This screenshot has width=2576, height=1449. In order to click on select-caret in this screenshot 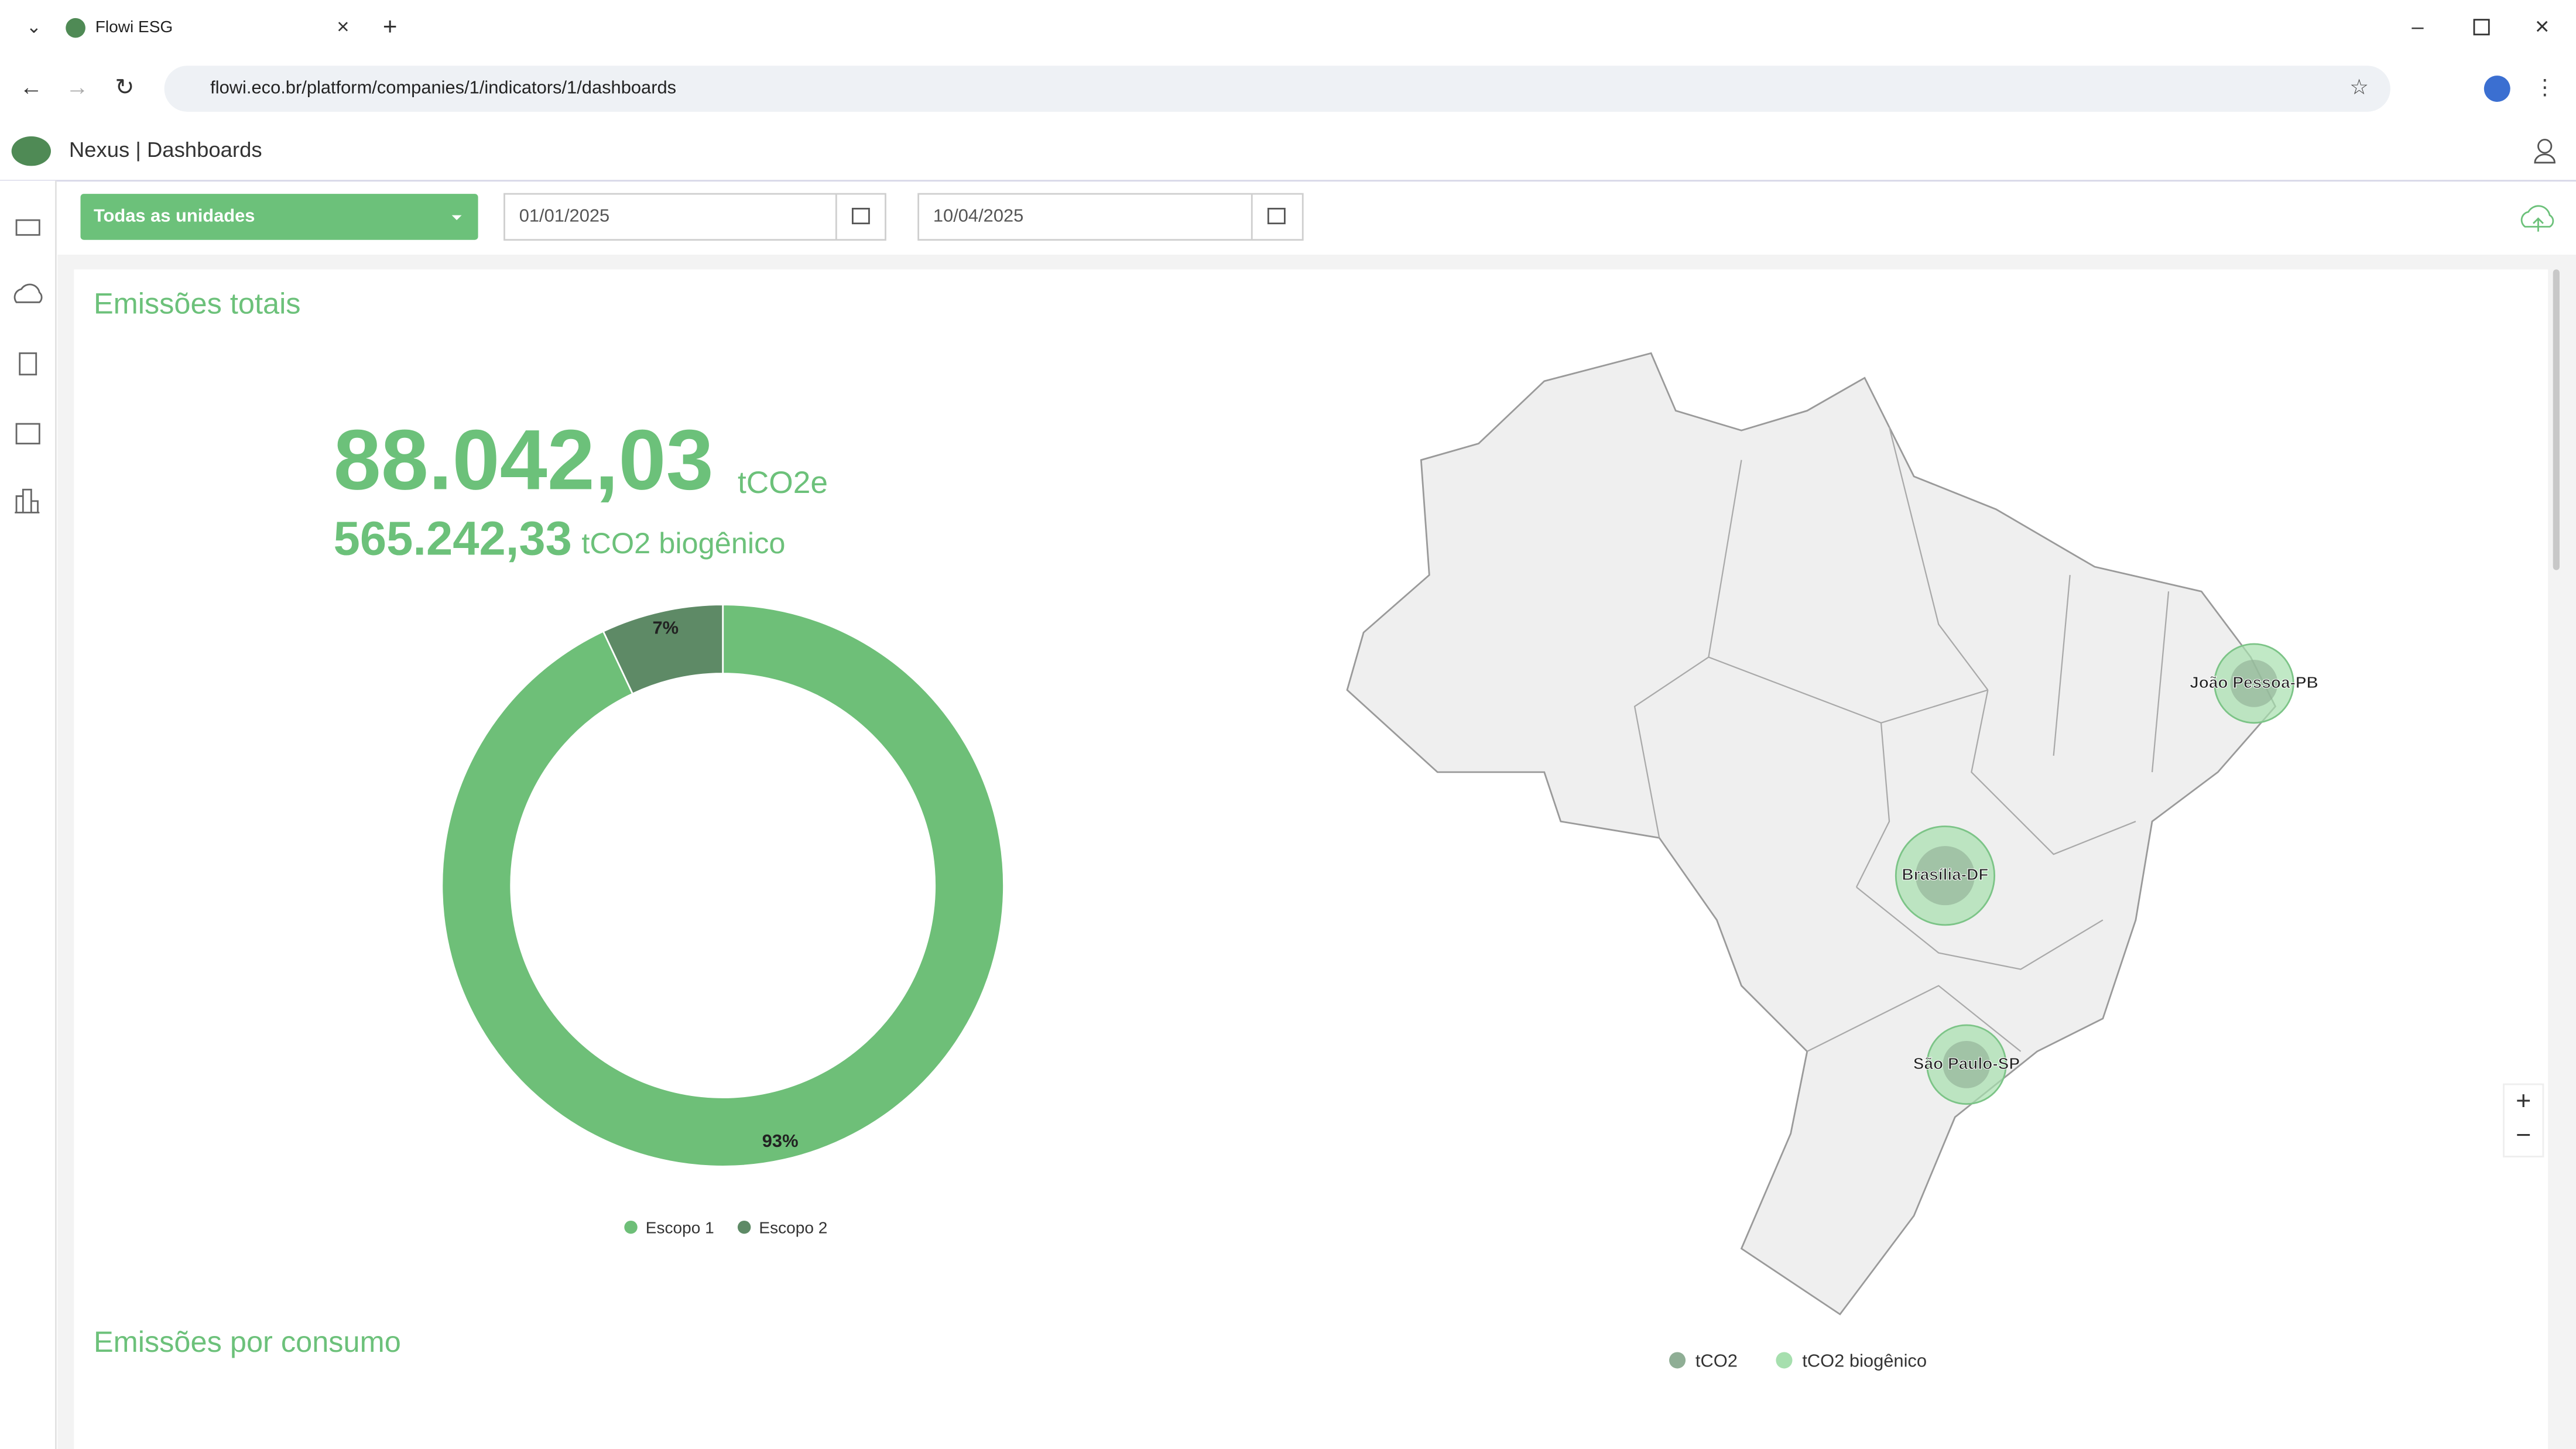, I will do `click(456, 218)`.